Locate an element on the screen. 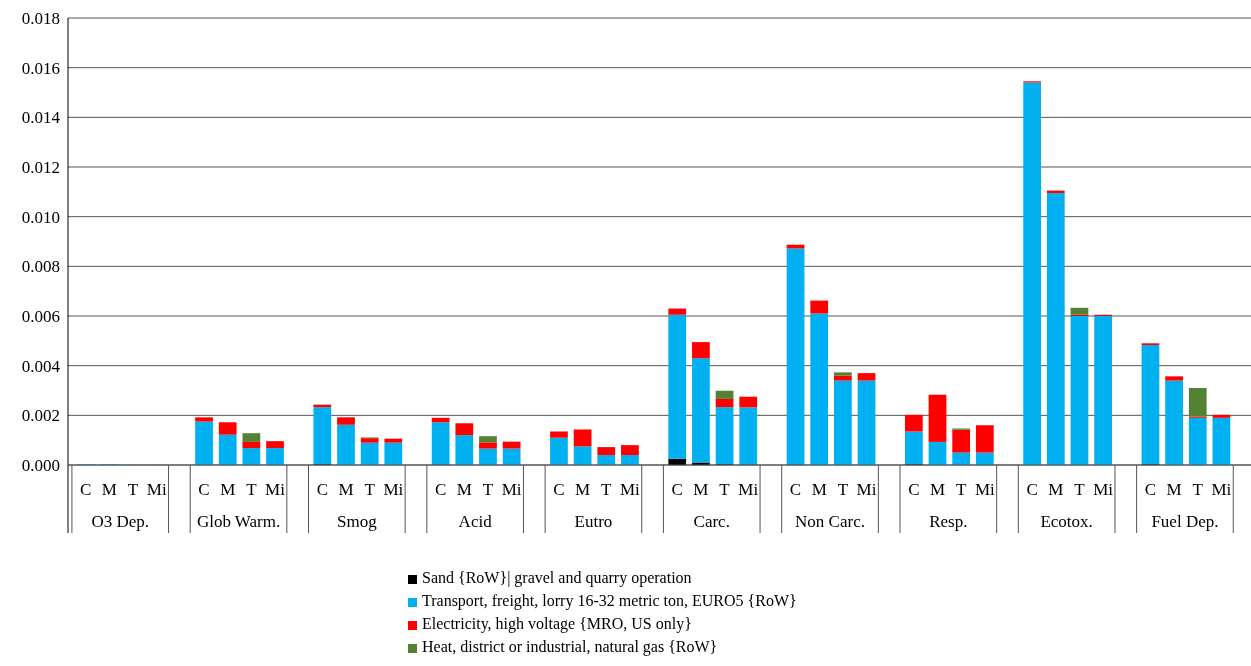 Image resolution: width=1251 pixels, height=666 pixels. text: Fuel Dep. is located at coordinates (1185, 521).